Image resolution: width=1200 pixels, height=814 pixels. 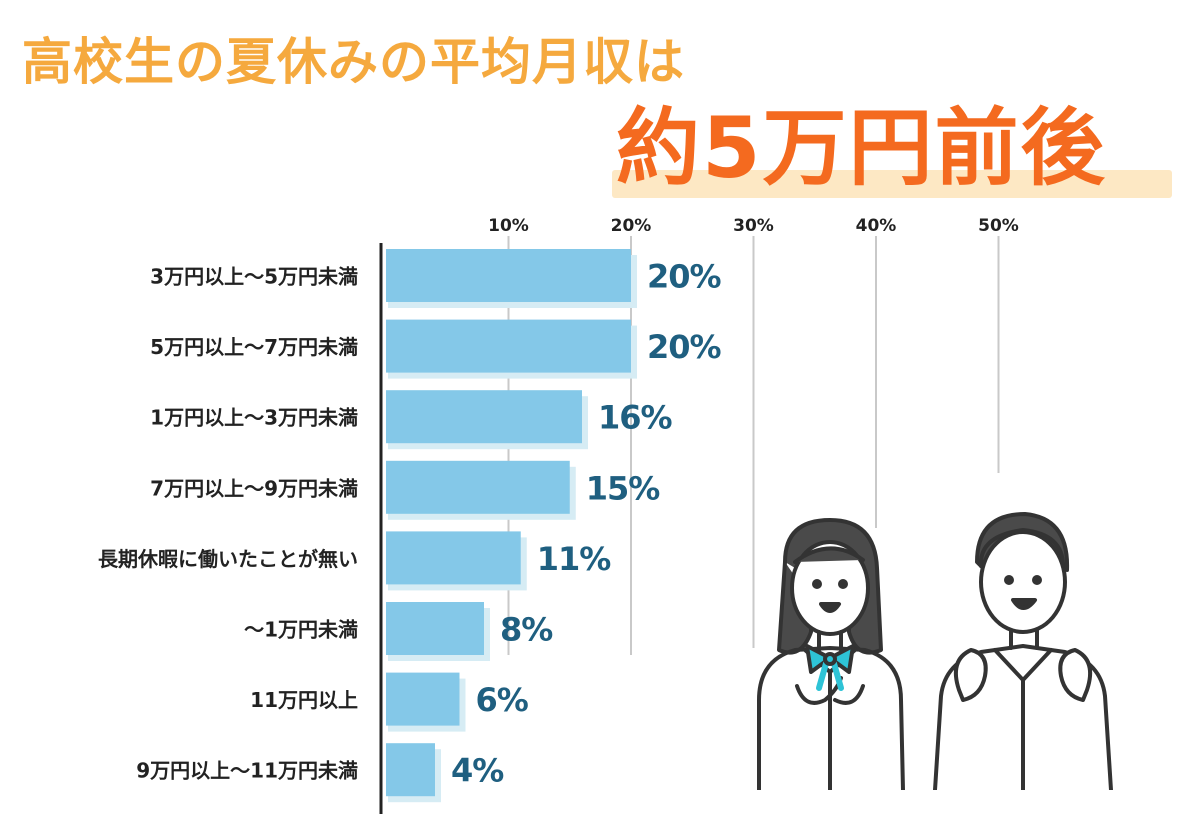 What do you see at coordinates (635, 418) in the screenshot?
I see `bar-value-label: 16%` at bounding box center [635, 418].